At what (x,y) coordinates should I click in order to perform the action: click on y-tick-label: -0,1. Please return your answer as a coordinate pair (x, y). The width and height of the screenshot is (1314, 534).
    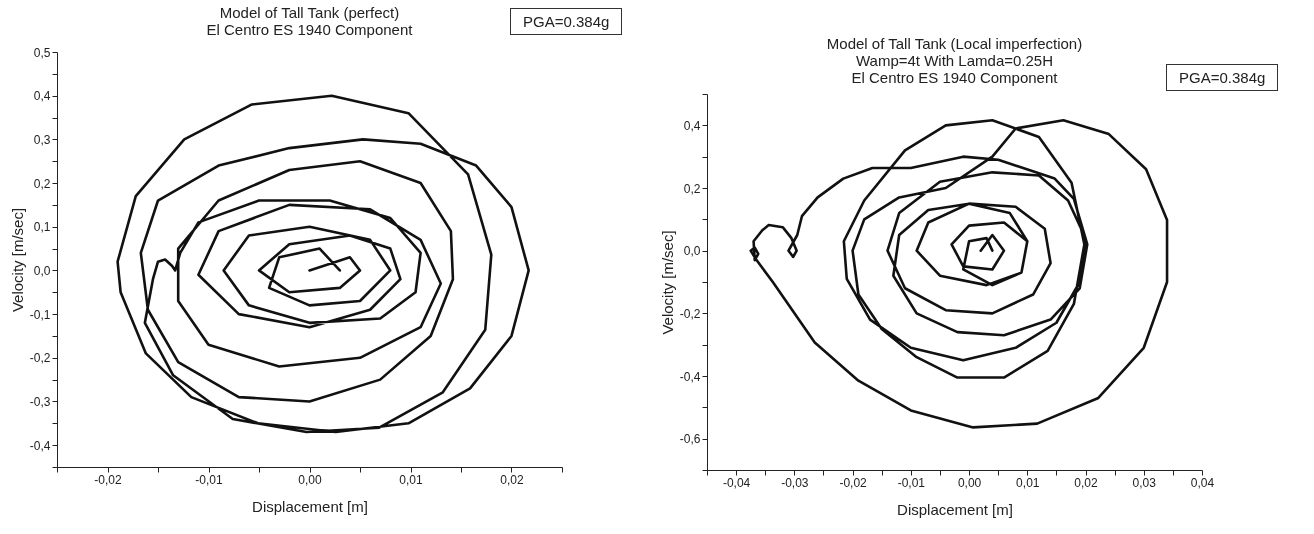
    Looking at the image, I should click on (40, 314).